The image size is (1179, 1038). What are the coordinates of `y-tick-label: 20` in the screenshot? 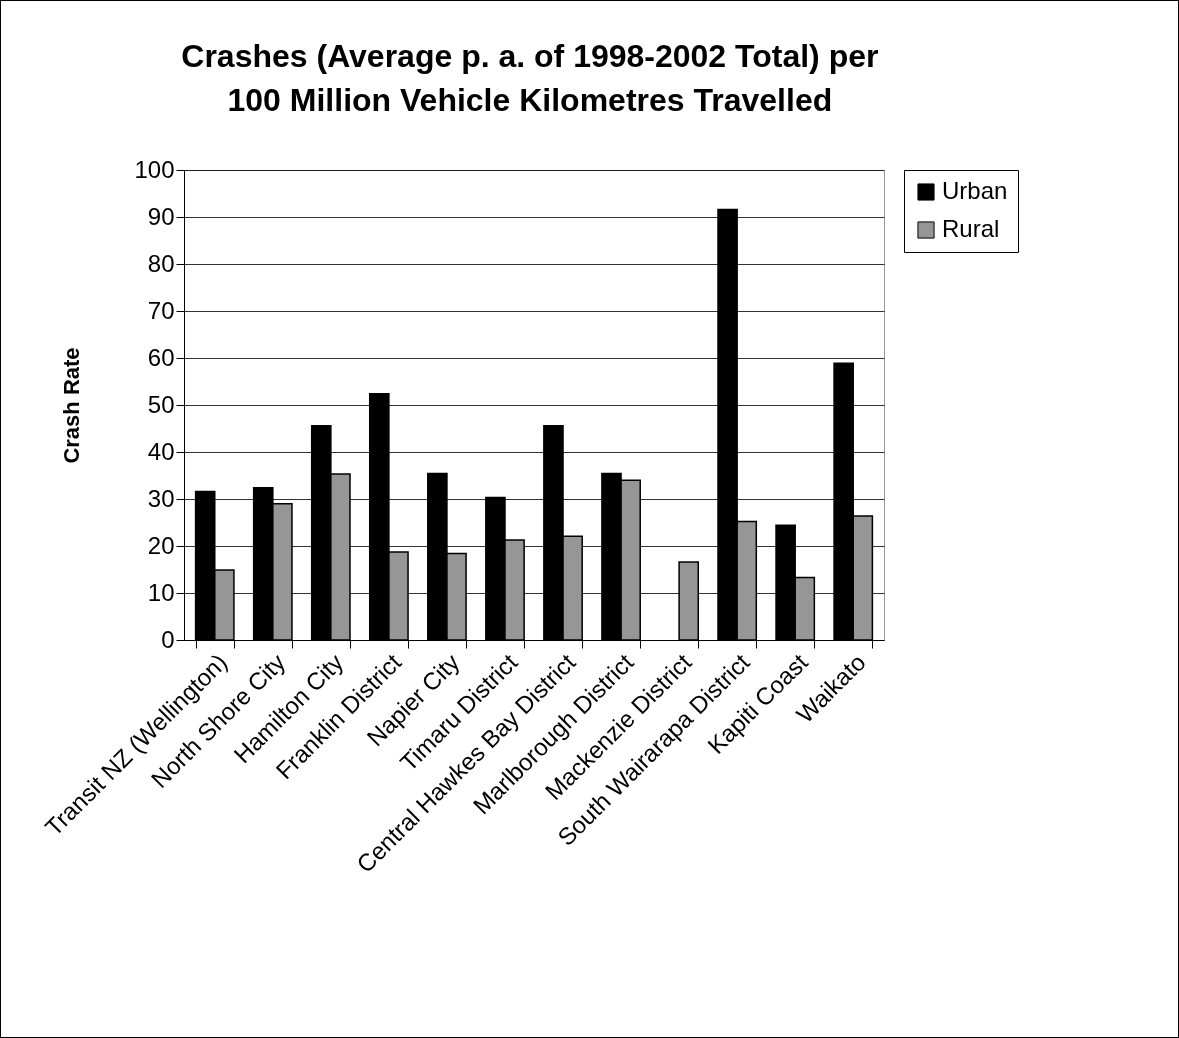 It's located at (161, 545).